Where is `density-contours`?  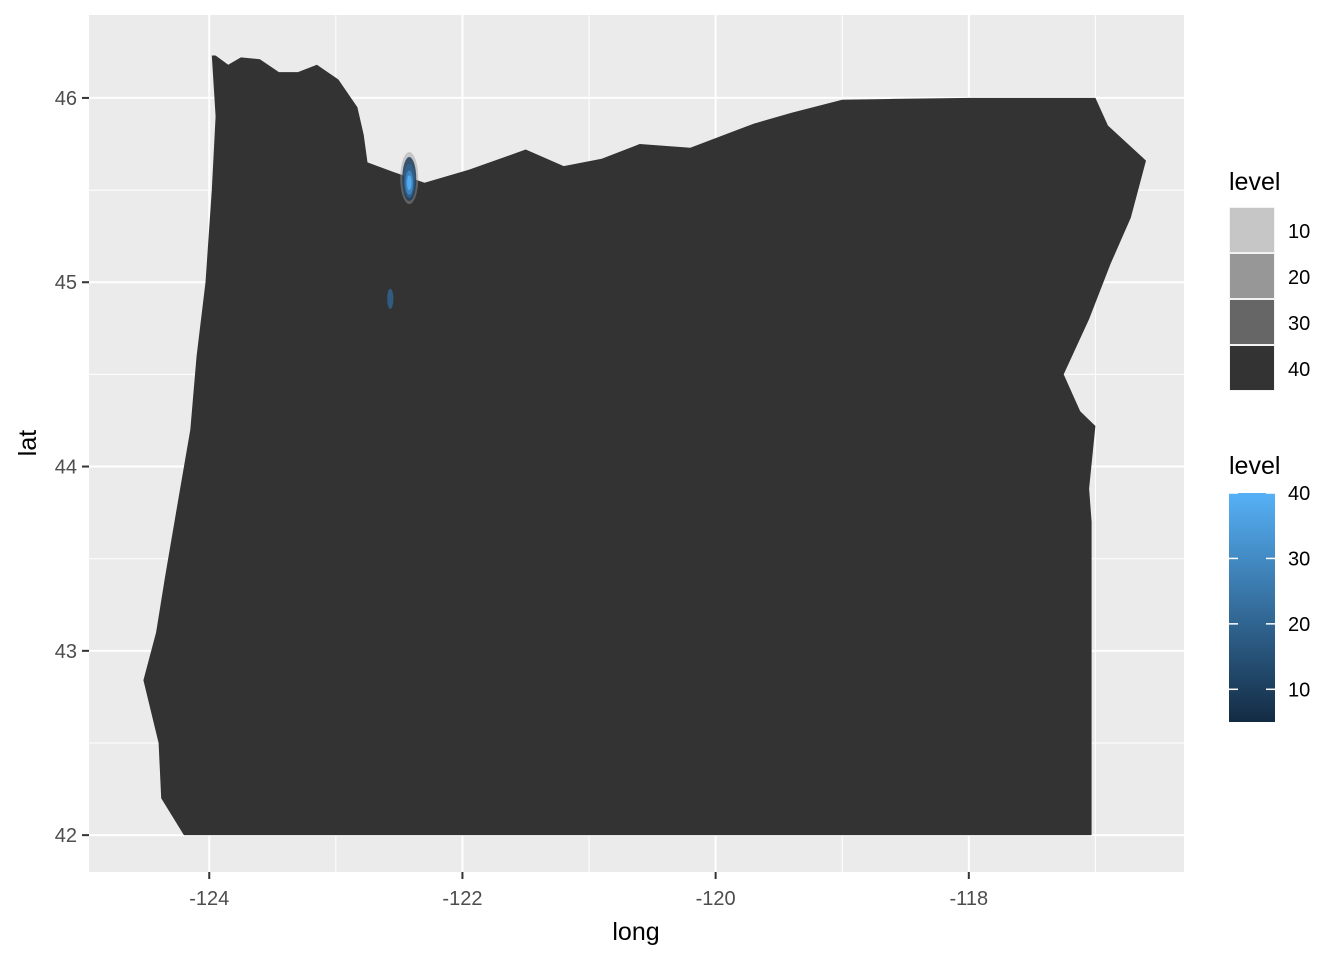 density-contours is located at coordinates (403, 230).